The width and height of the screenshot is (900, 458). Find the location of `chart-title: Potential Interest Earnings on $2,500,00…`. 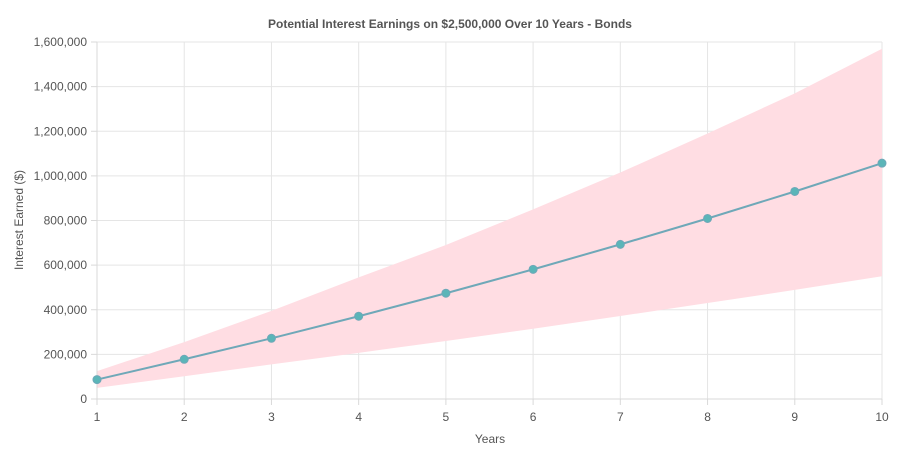

chart-title: Potential Interest Earnings on $2,500,00… is located at coordinates (450, 24).